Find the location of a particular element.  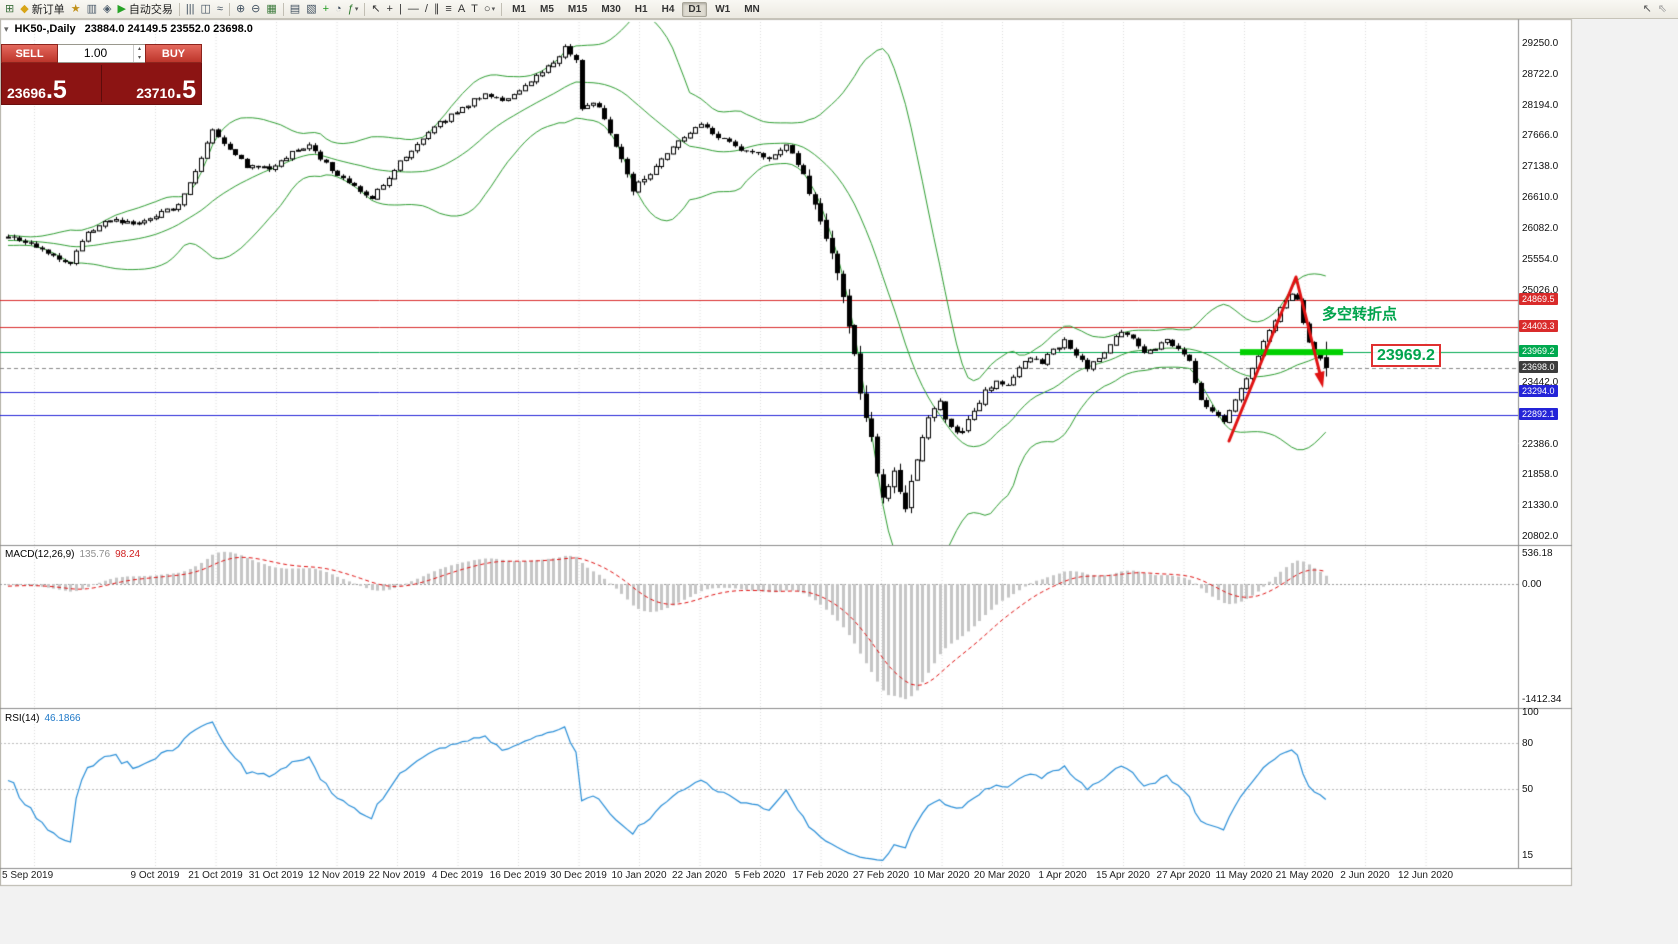

timeframe-m15: M15 is located at coordinates (577, 9).